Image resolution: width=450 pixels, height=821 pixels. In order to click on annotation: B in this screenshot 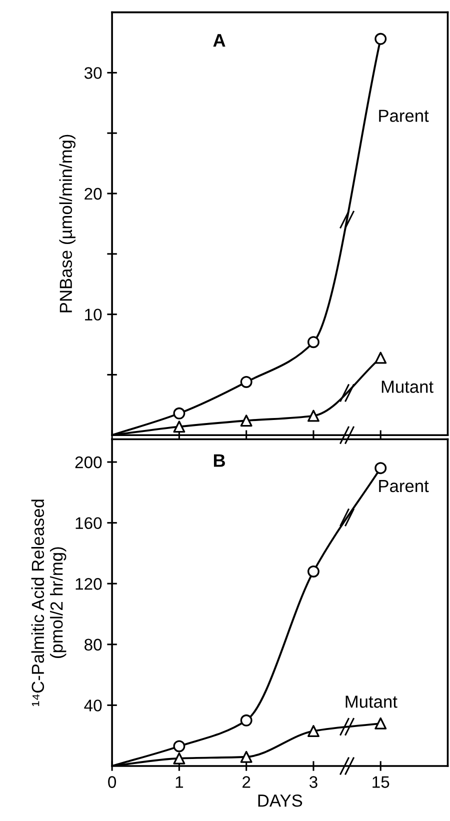, I will do `click(219, 460)`.